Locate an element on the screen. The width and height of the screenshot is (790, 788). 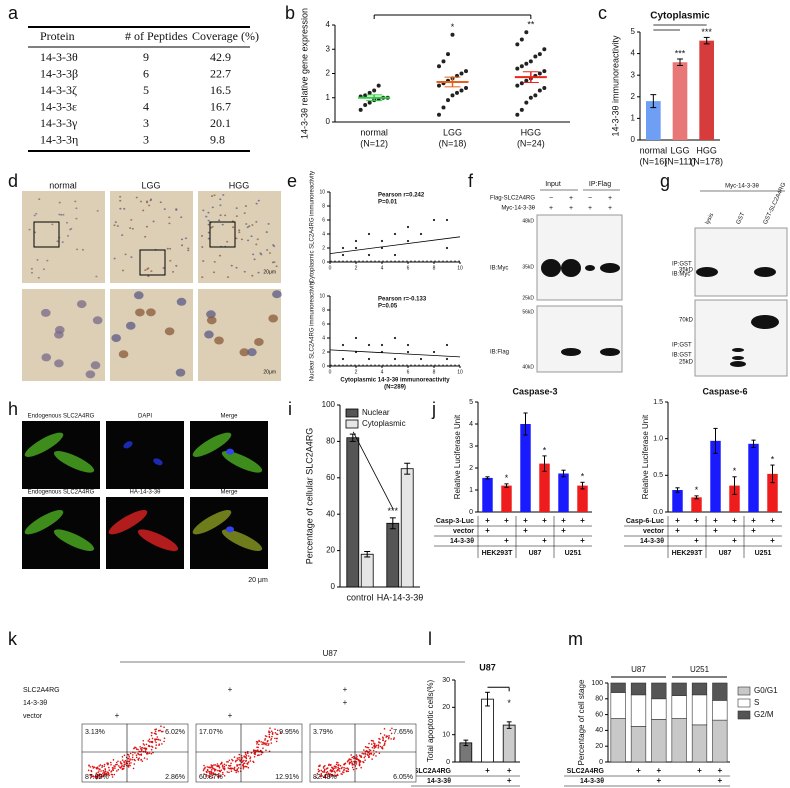
panel-label: c is located at coordinates (602, 13).